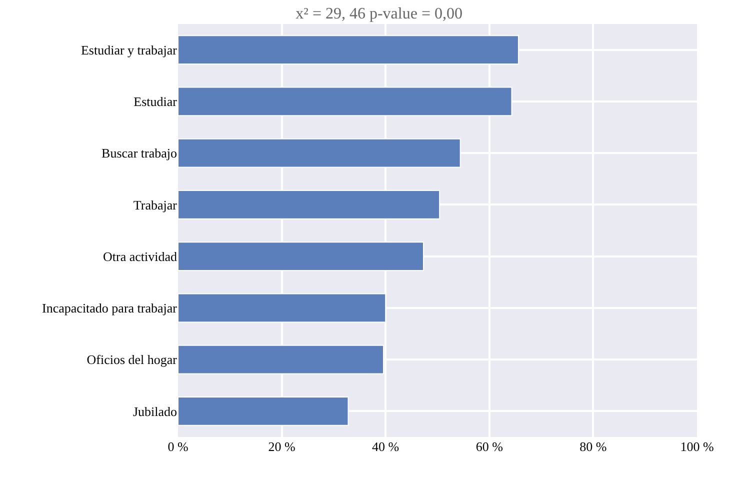  Describe the element at coordinates (129, 50) in the screenshot. I see `y-tick-label: Estudiar y trabajar` at that location.